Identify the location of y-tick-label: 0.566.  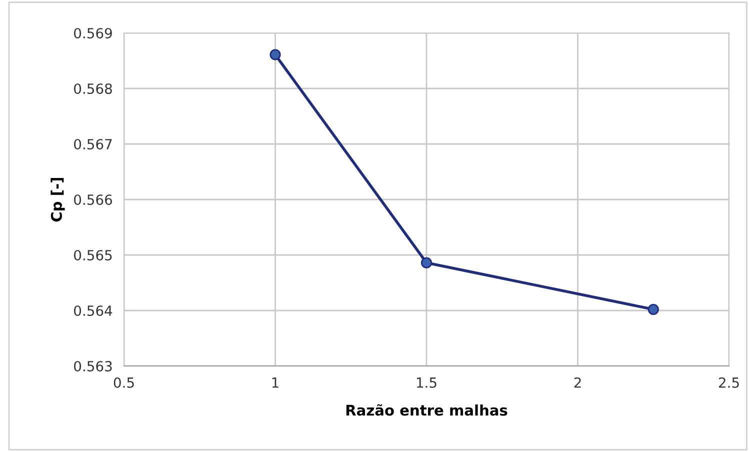
(93, 199).